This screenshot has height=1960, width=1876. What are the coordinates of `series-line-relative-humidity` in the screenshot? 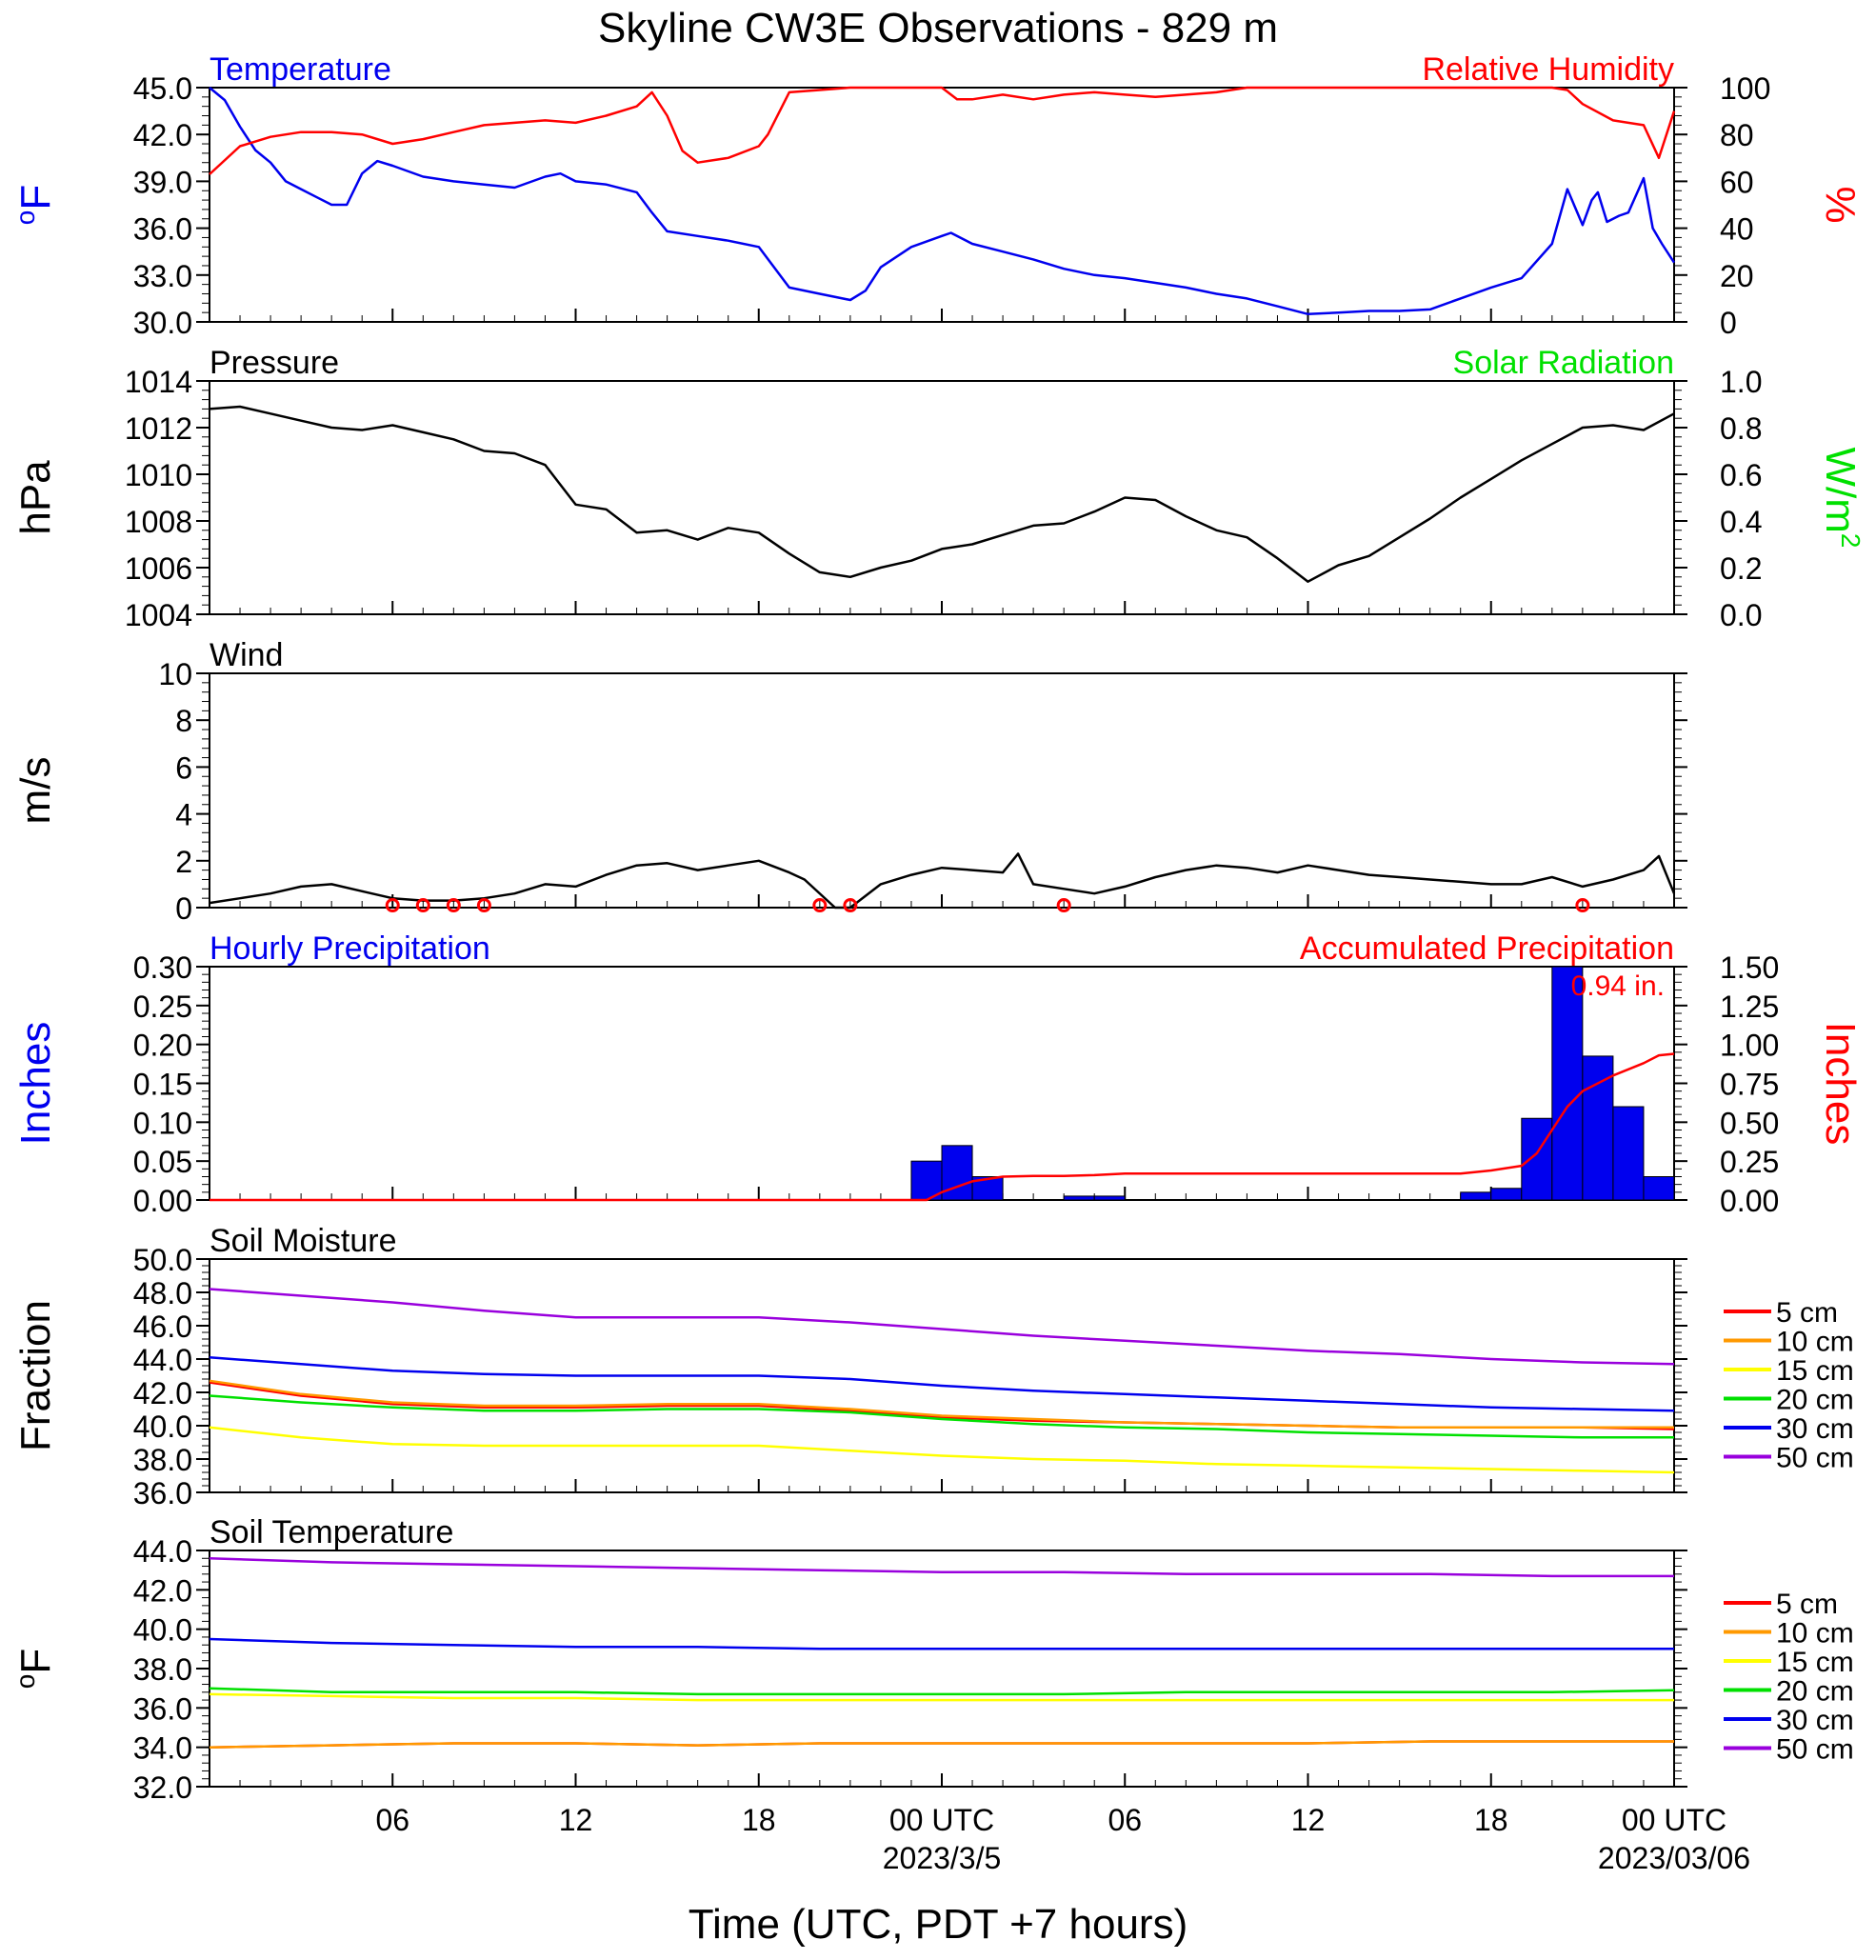 It's located at (943, 130).